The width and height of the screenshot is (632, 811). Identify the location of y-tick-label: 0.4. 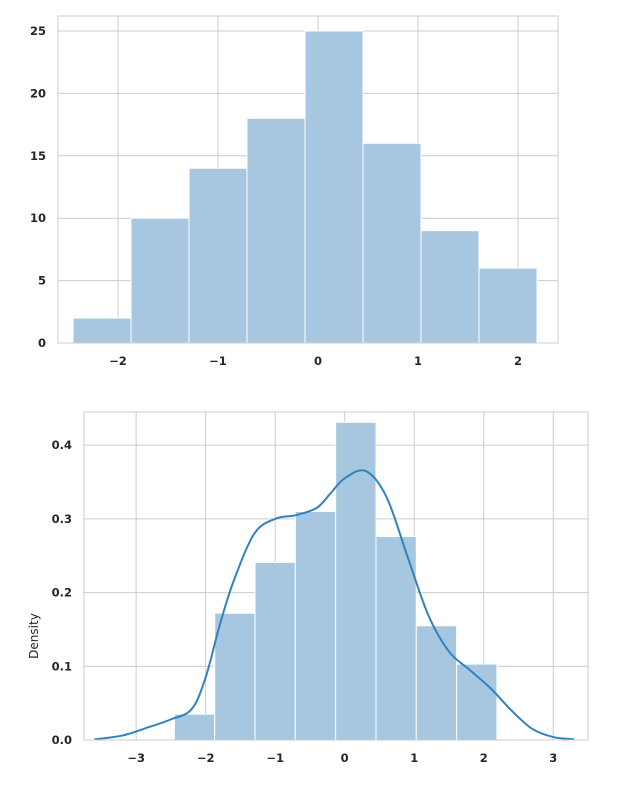
(62, 445).